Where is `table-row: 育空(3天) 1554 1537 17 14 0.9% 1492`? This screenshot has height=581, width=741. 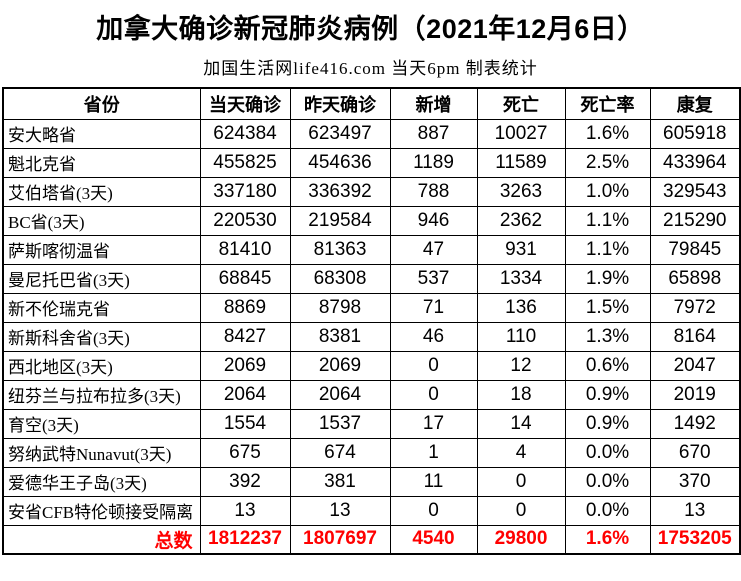 table-row: 育空(3天) 1554 1537 17 14 0.9% 1492 is located at coordinates (371, 423).